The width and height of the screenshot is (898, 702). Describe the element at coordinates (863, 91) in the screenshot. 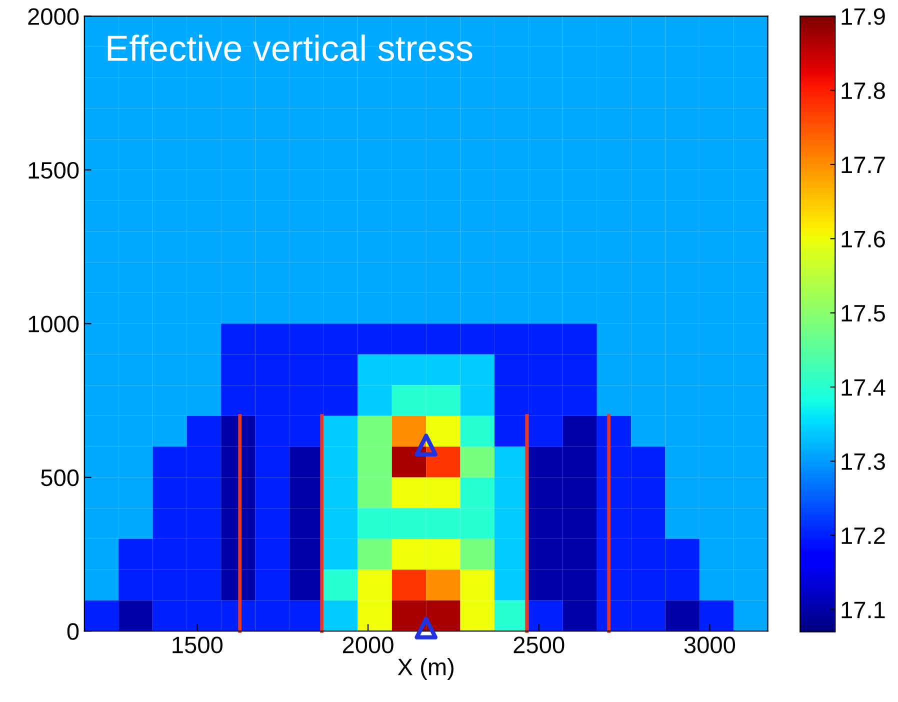

I see `color-bar-label: 17.8` at that location.